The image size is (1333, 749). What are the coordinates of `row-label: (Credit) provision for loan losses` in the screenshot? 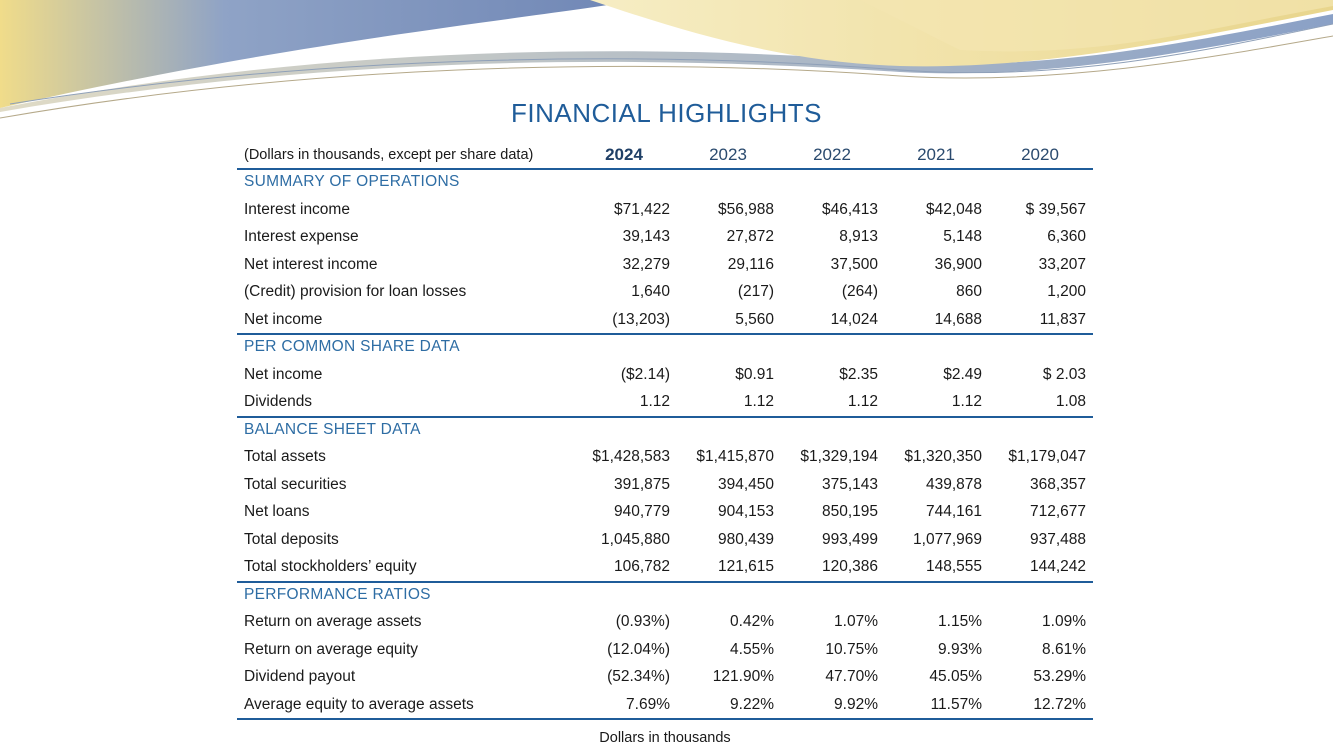 It's located at (355, 291).